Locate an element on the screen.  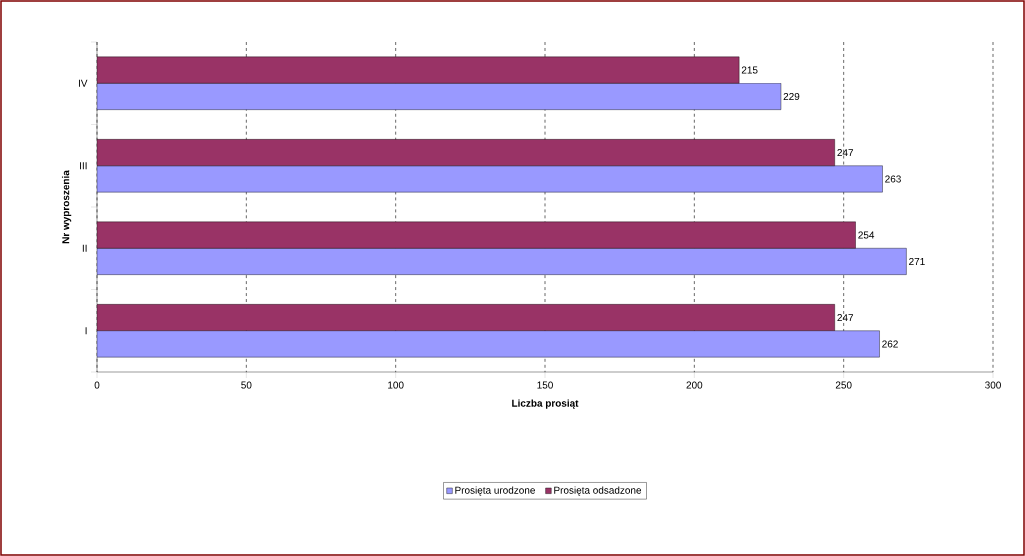
y-tick-label: II is located at coordinates (84, 248).